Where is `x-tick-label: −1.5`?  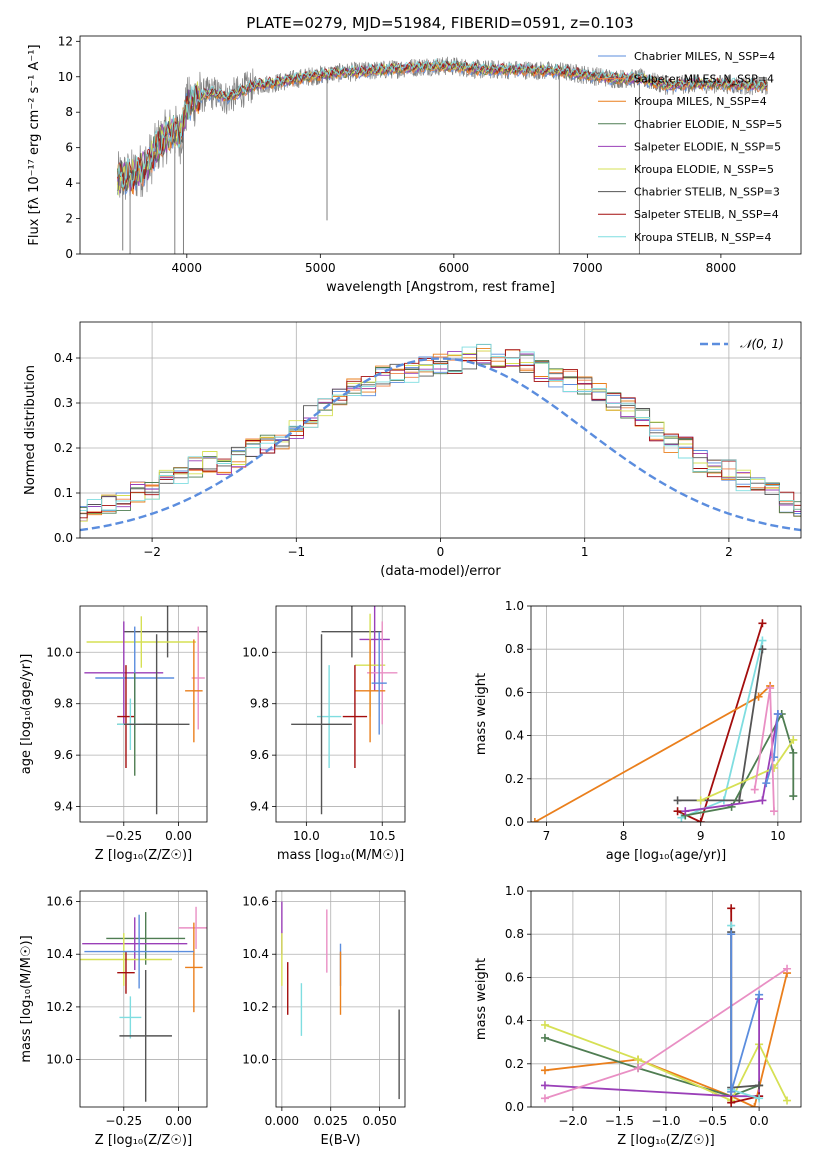 x-tick-label: −1.5 is located at coordinates (619, 1121).